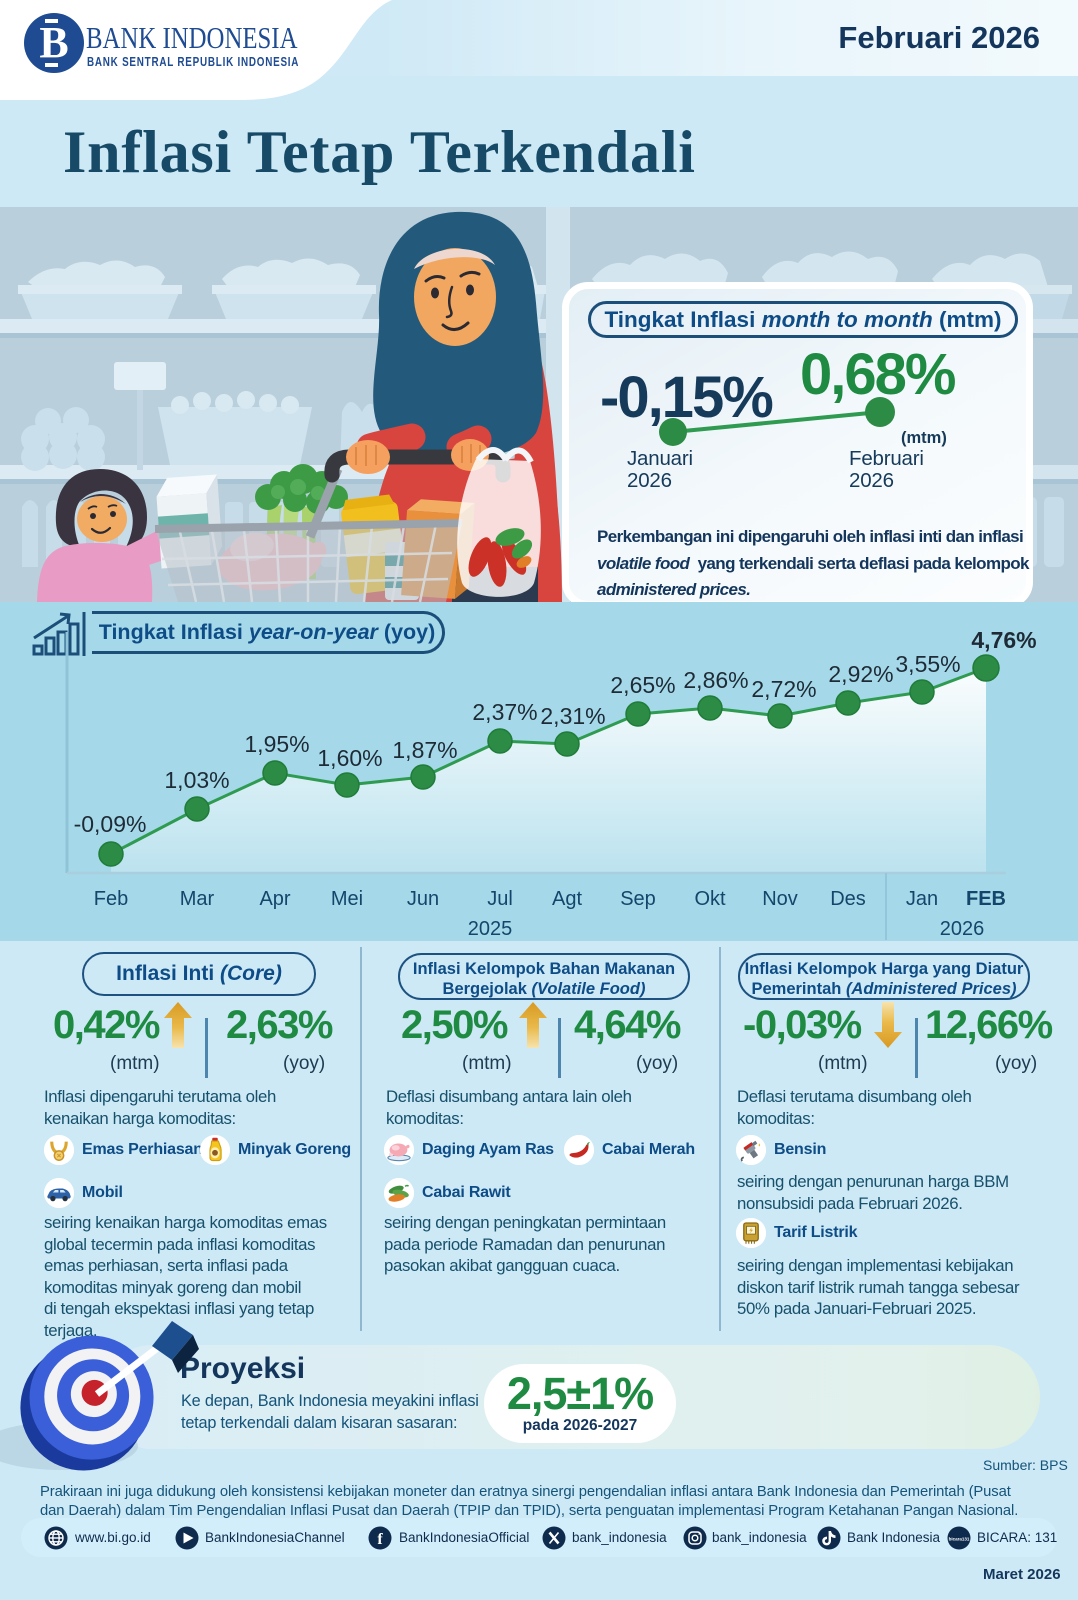 The height and width of the screenshot is (1600, 1078). What do you see at coordinates (349, 758) in the screenshot?
I see `svg-text: 1,60%` at bounding box center [349, 758].